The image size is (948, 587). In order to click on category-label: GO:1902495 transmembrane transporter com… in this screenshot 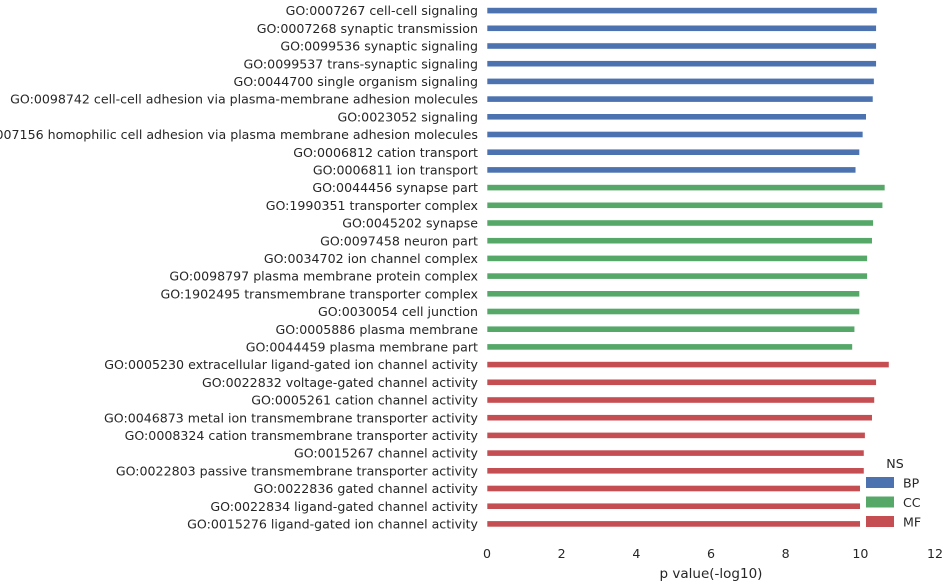, I will do `click(319, 293)`.